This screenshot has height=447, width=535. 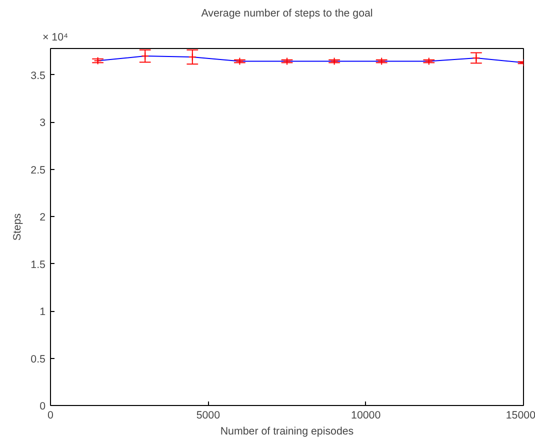 What do you see at coordinates (43, 312) in the screenshot?
I see `y-tick-label: 1` at bounding box center [43, 312].